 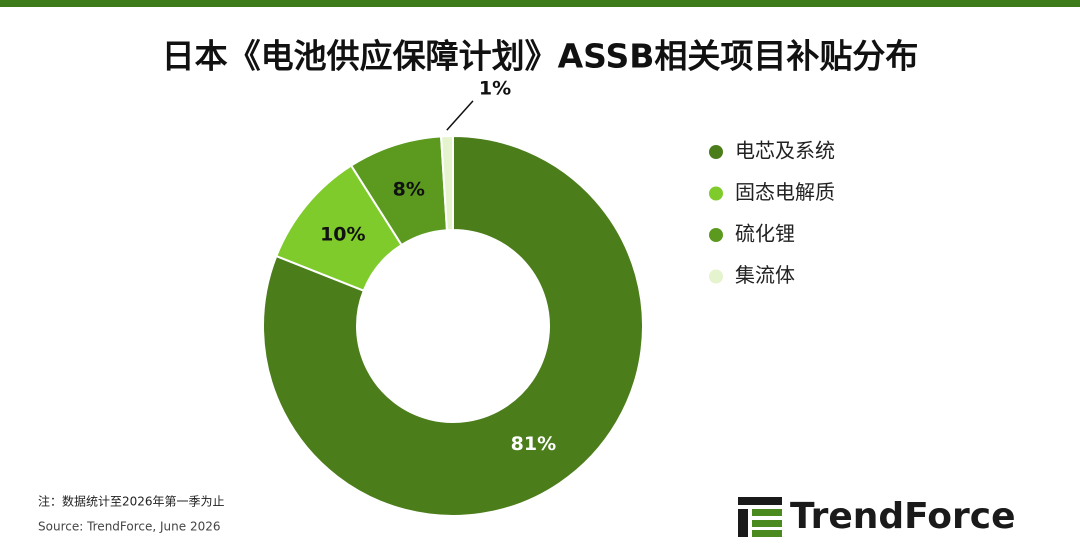 I want to click on source: Source: TrendForce, June 2026, so click(x=129, y=527).